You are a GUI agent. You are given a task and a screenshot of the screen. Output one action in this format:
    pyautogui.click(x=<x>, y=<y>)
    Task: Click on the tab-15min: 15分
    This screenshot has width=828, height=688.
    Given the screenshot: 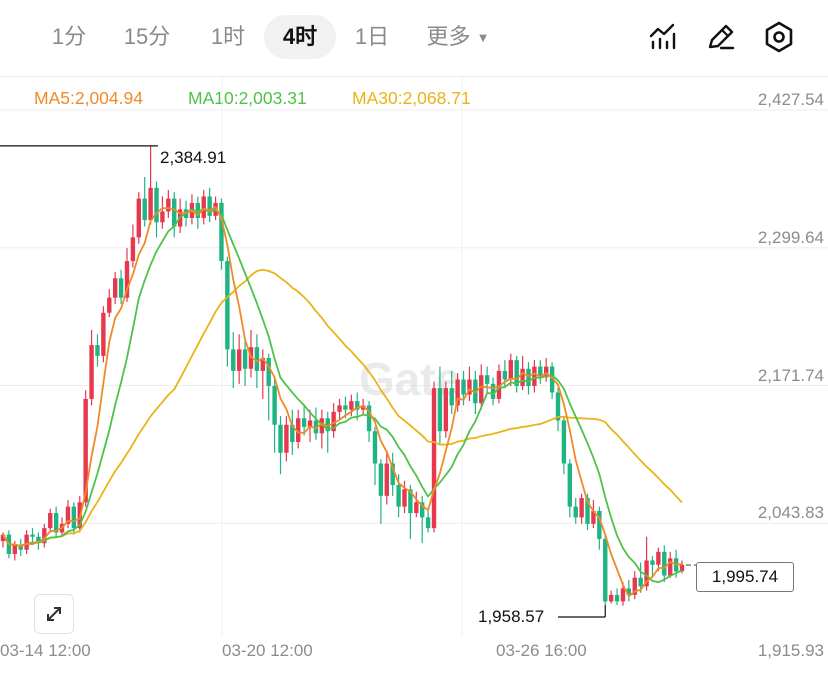 What is the action you would take?
    pyautogui.click(x=147, y=36)
    